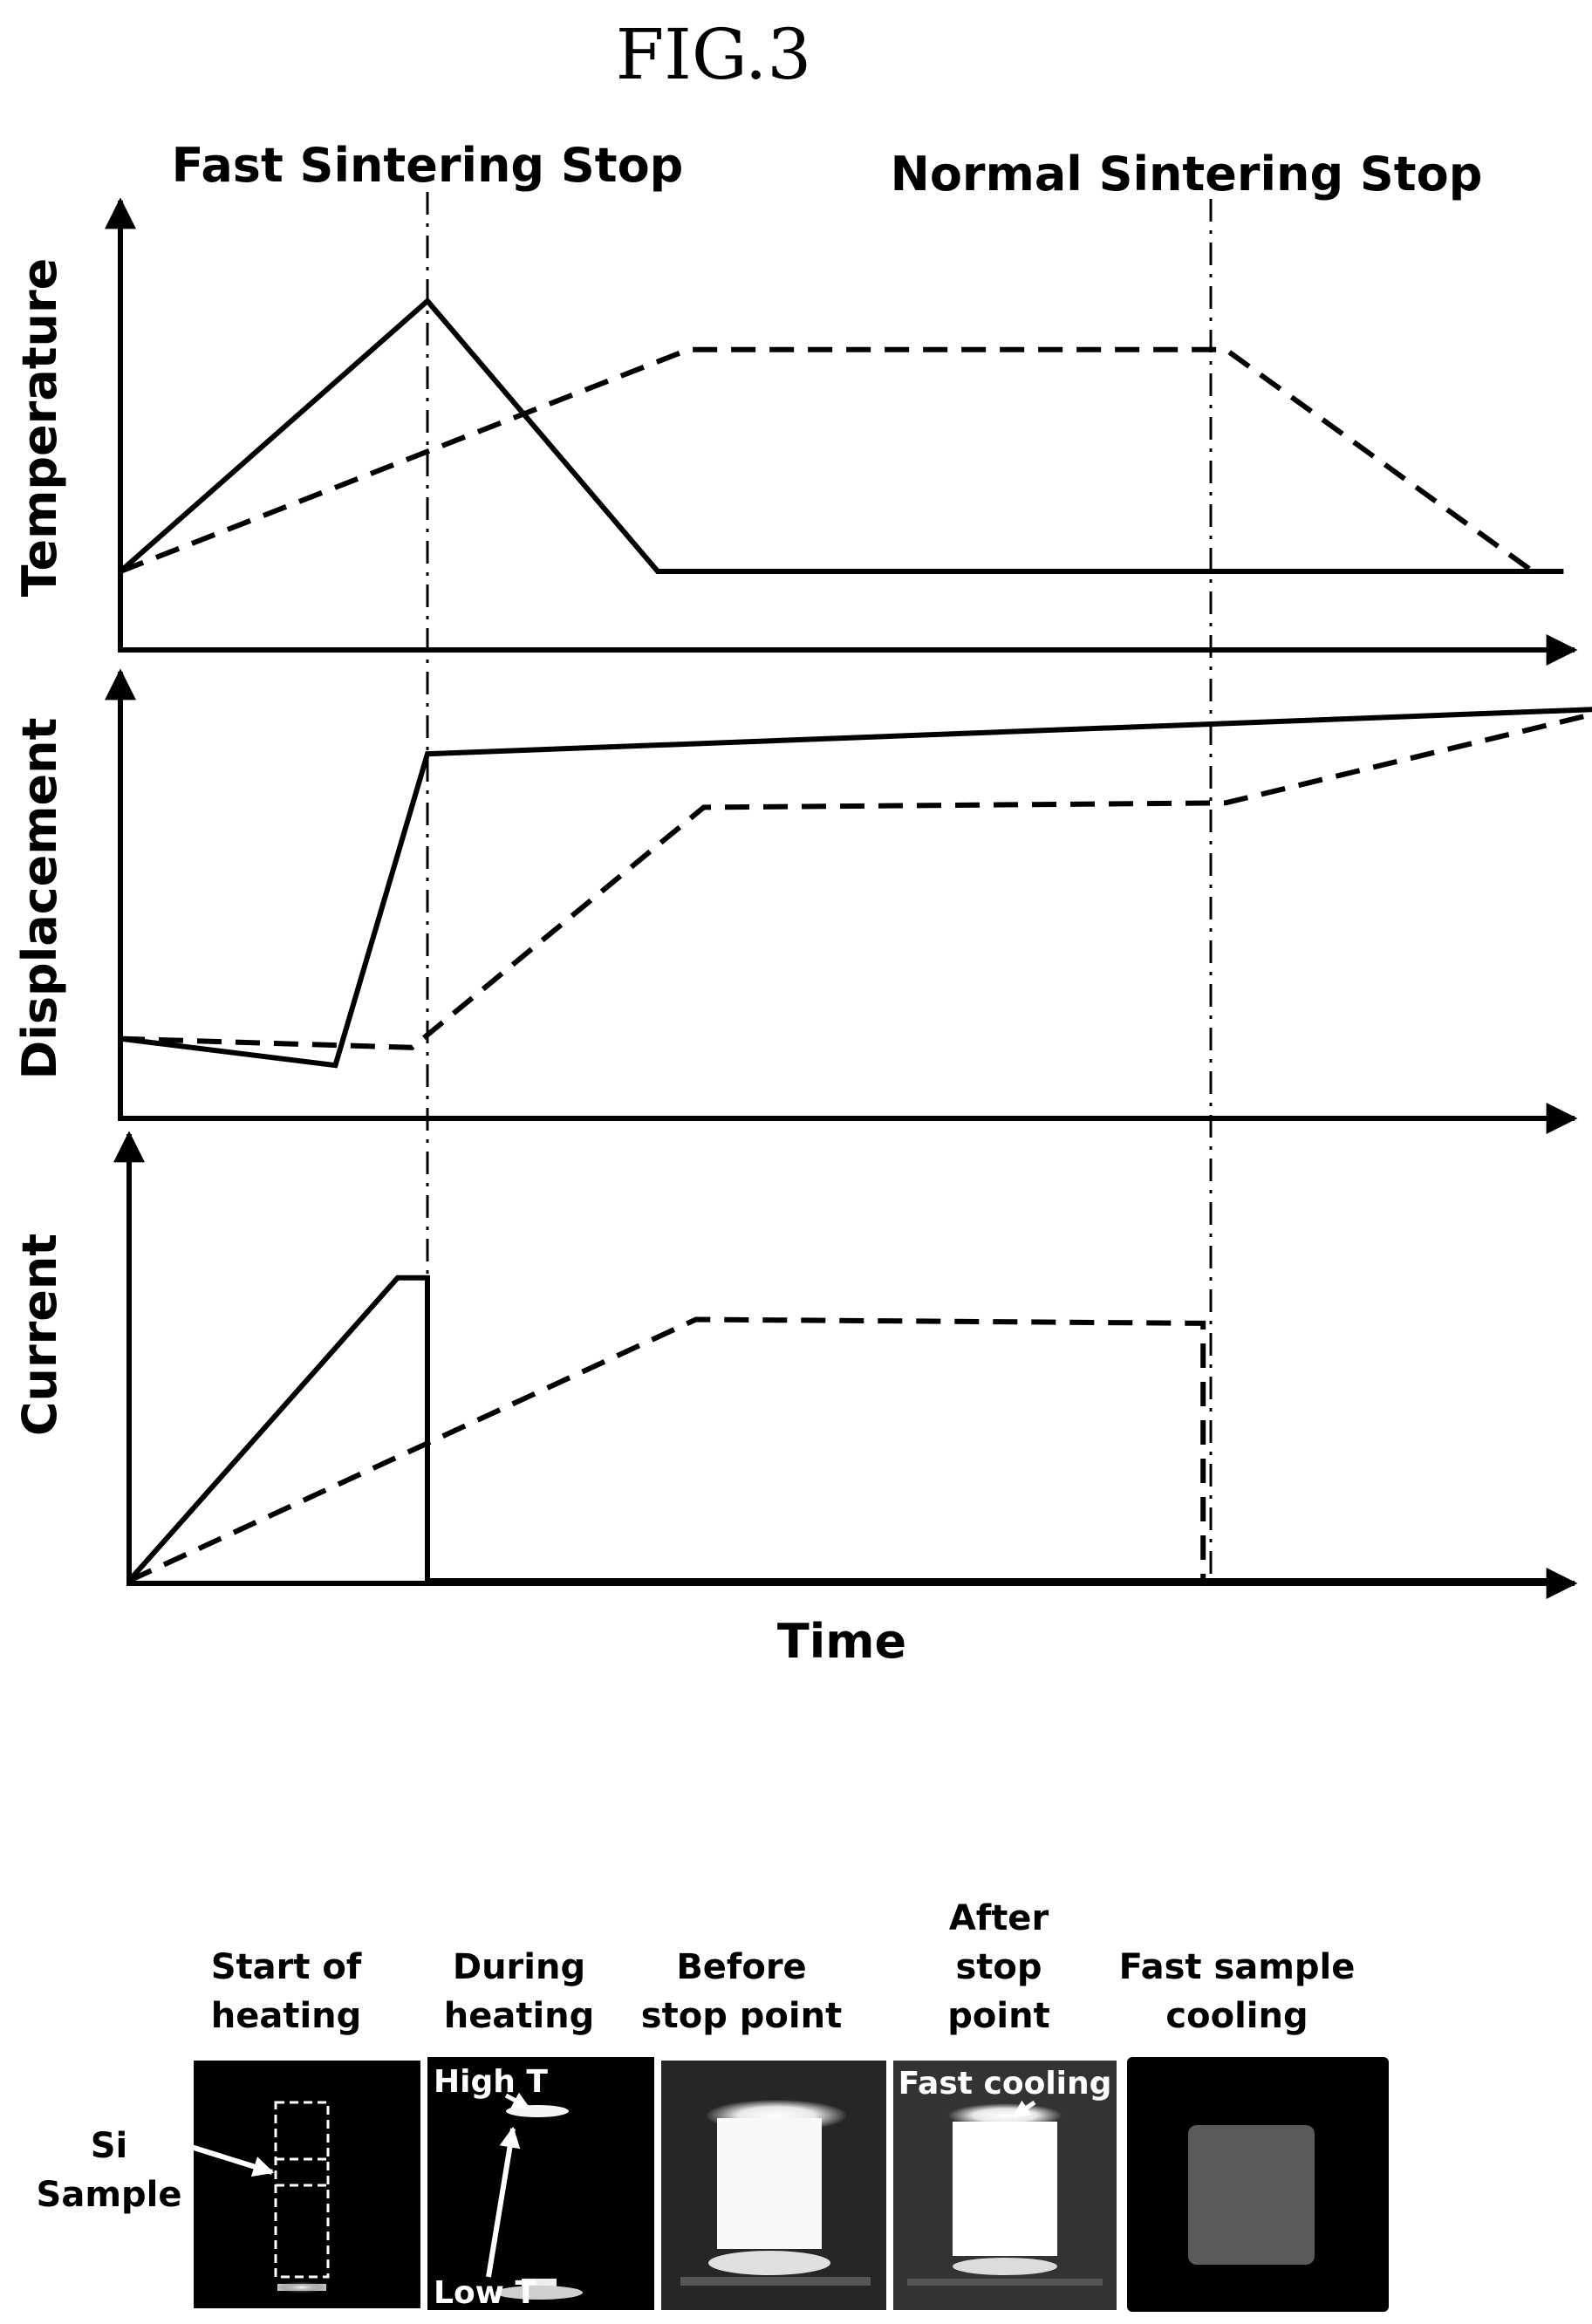 This screenshot has height=2324, width=1592. What do you see at coordinates (40, 428) in the screenshot?
I see `temperature-ylabel: Temperature` at bounding box center [40, 428].